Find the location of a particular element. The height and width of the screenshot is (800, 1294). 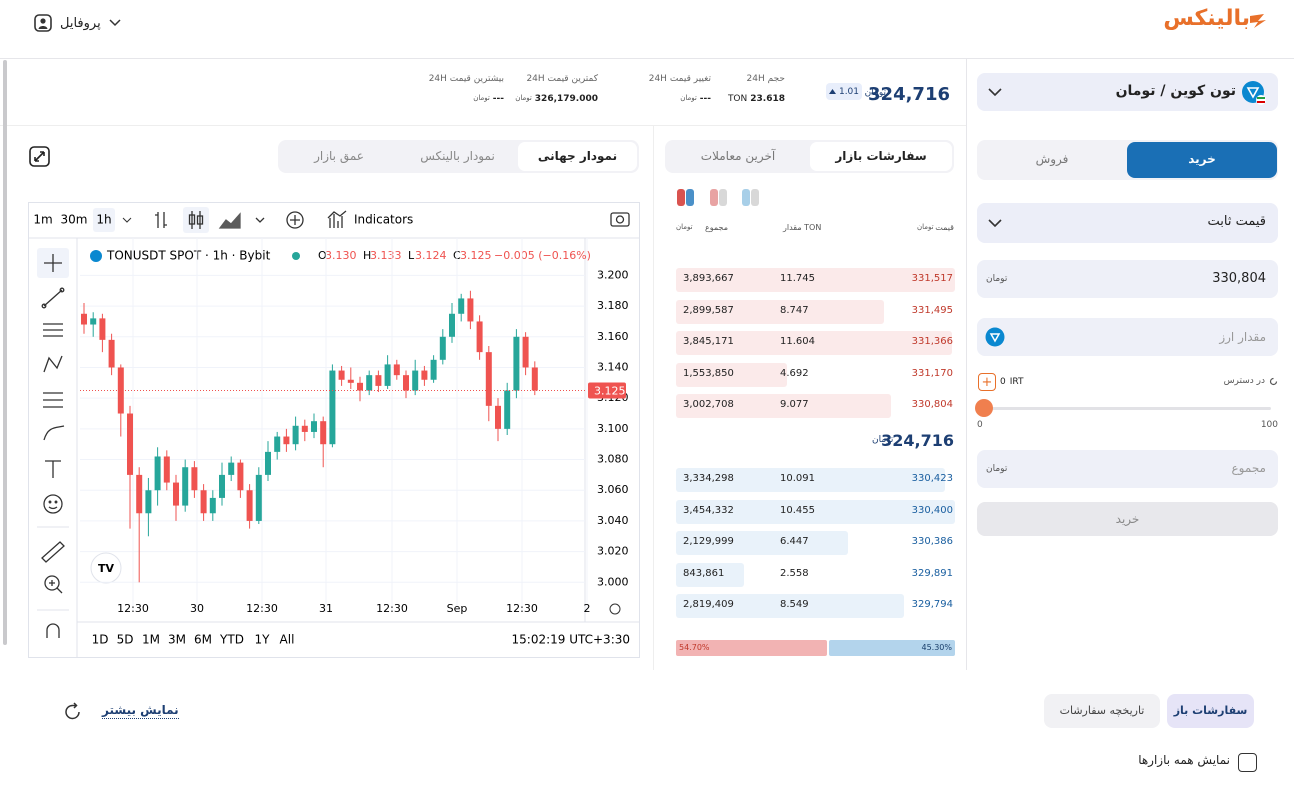

amount-input is located at coordinates (1127, 337).